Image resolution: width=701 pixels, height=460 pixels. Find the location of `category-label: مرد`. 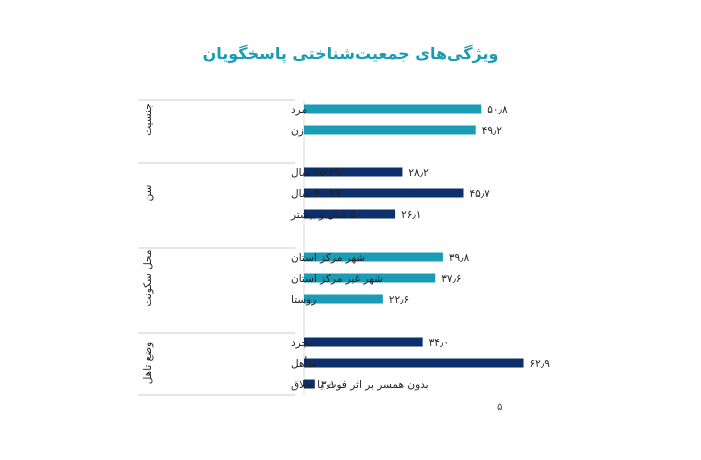

category-label: مرد is located at coordinates (299, 110).